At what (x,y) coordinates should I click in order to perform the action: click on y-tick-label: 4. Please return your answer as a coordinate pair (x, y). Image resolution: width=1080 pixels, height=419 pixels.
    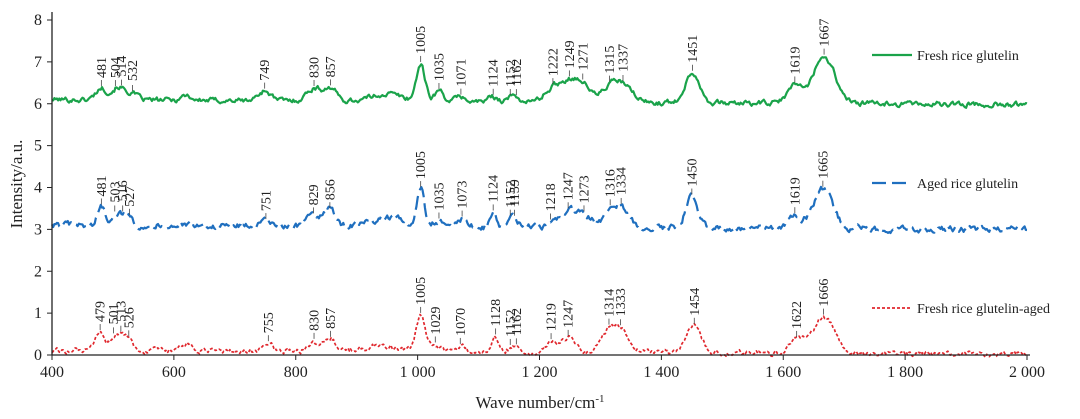
    Looking at the image, I should click on (38, 188).